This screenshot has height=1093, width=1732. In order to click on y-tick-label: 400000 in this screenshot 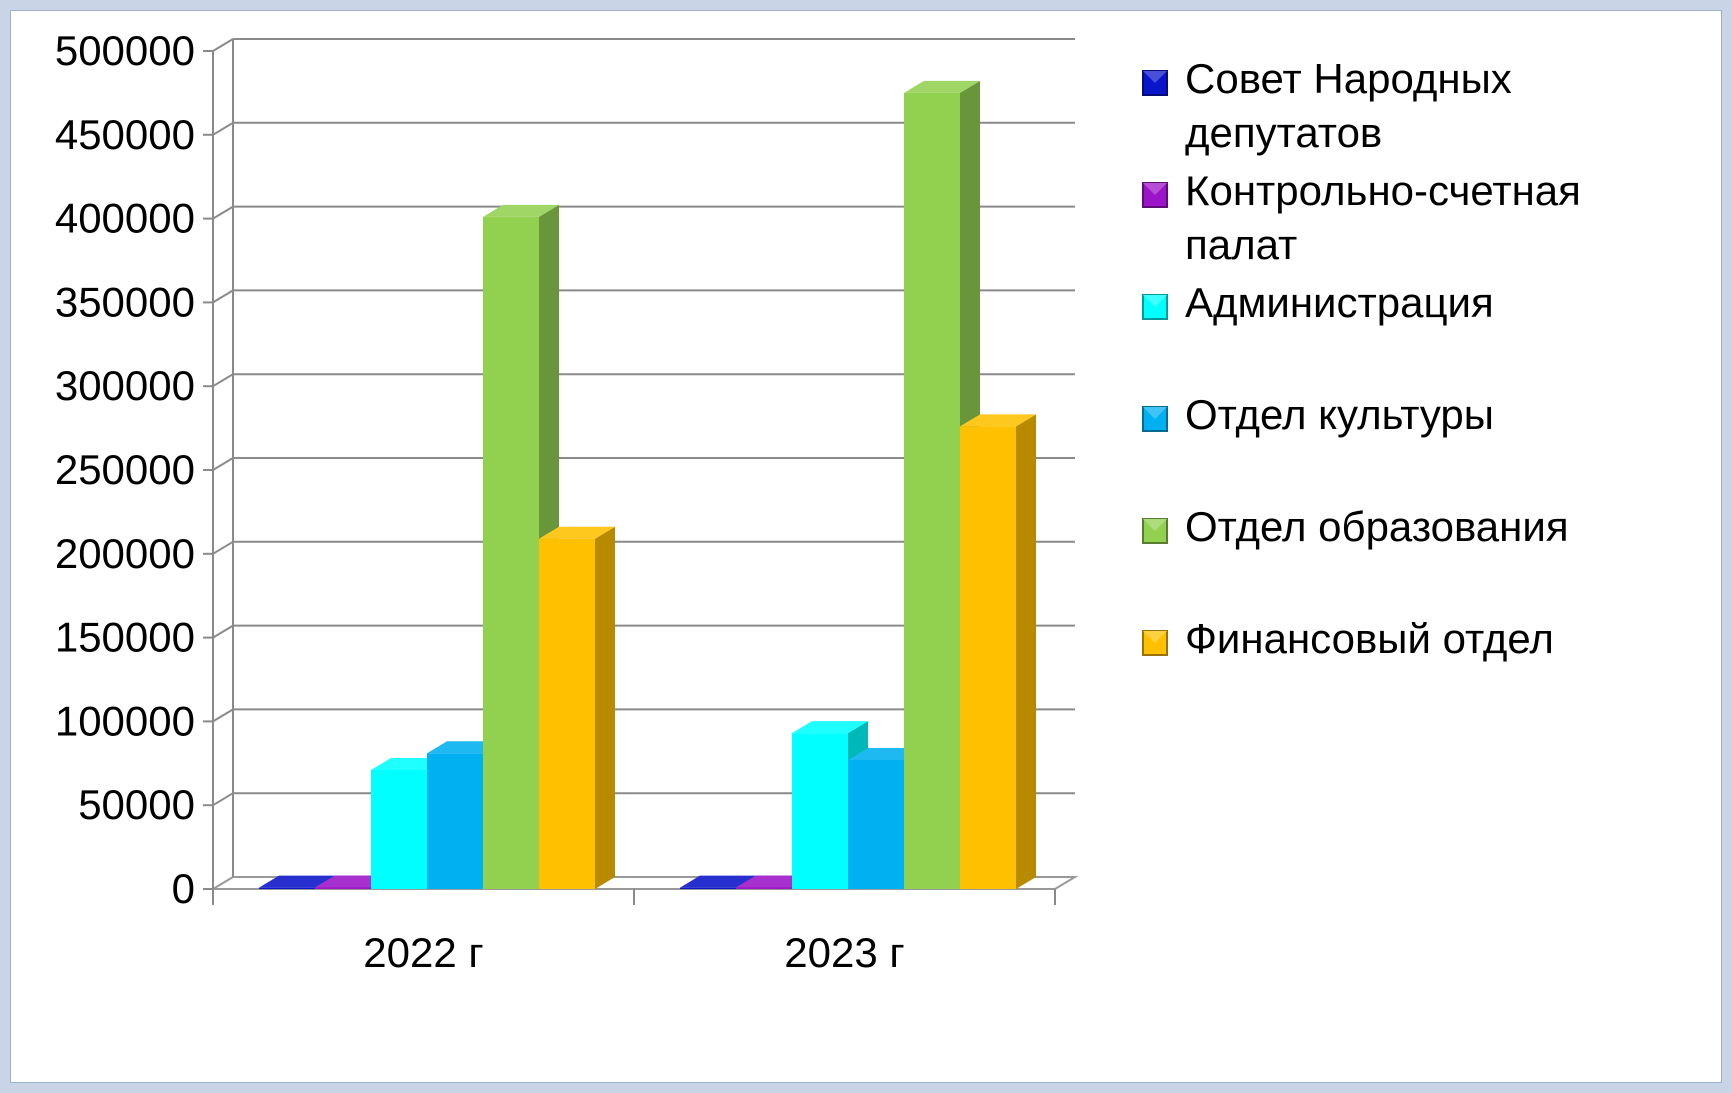, I will do `click(125, 218)`.